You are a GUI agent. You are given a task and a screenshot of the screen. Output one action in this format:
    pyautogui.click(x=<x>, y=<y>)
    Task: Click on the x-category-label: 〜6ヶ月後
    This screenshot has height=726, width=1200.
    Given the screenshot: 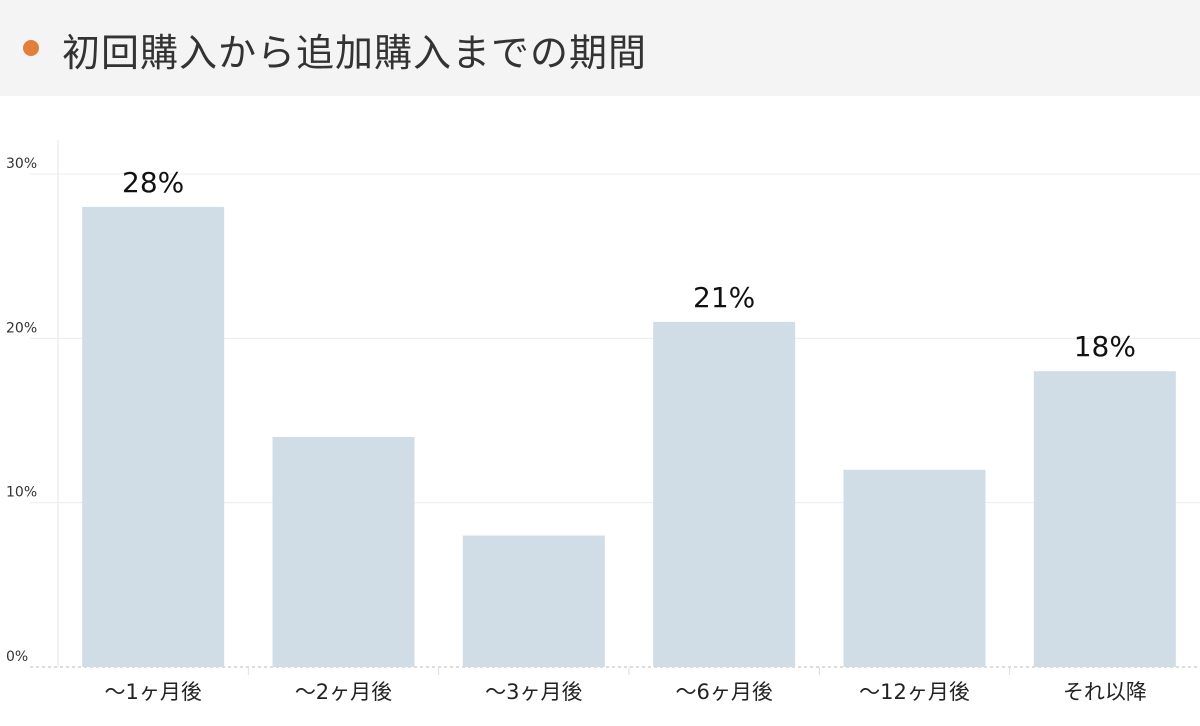 What is the action you would take?
    pyautogui.click(x=723, y=692)
    